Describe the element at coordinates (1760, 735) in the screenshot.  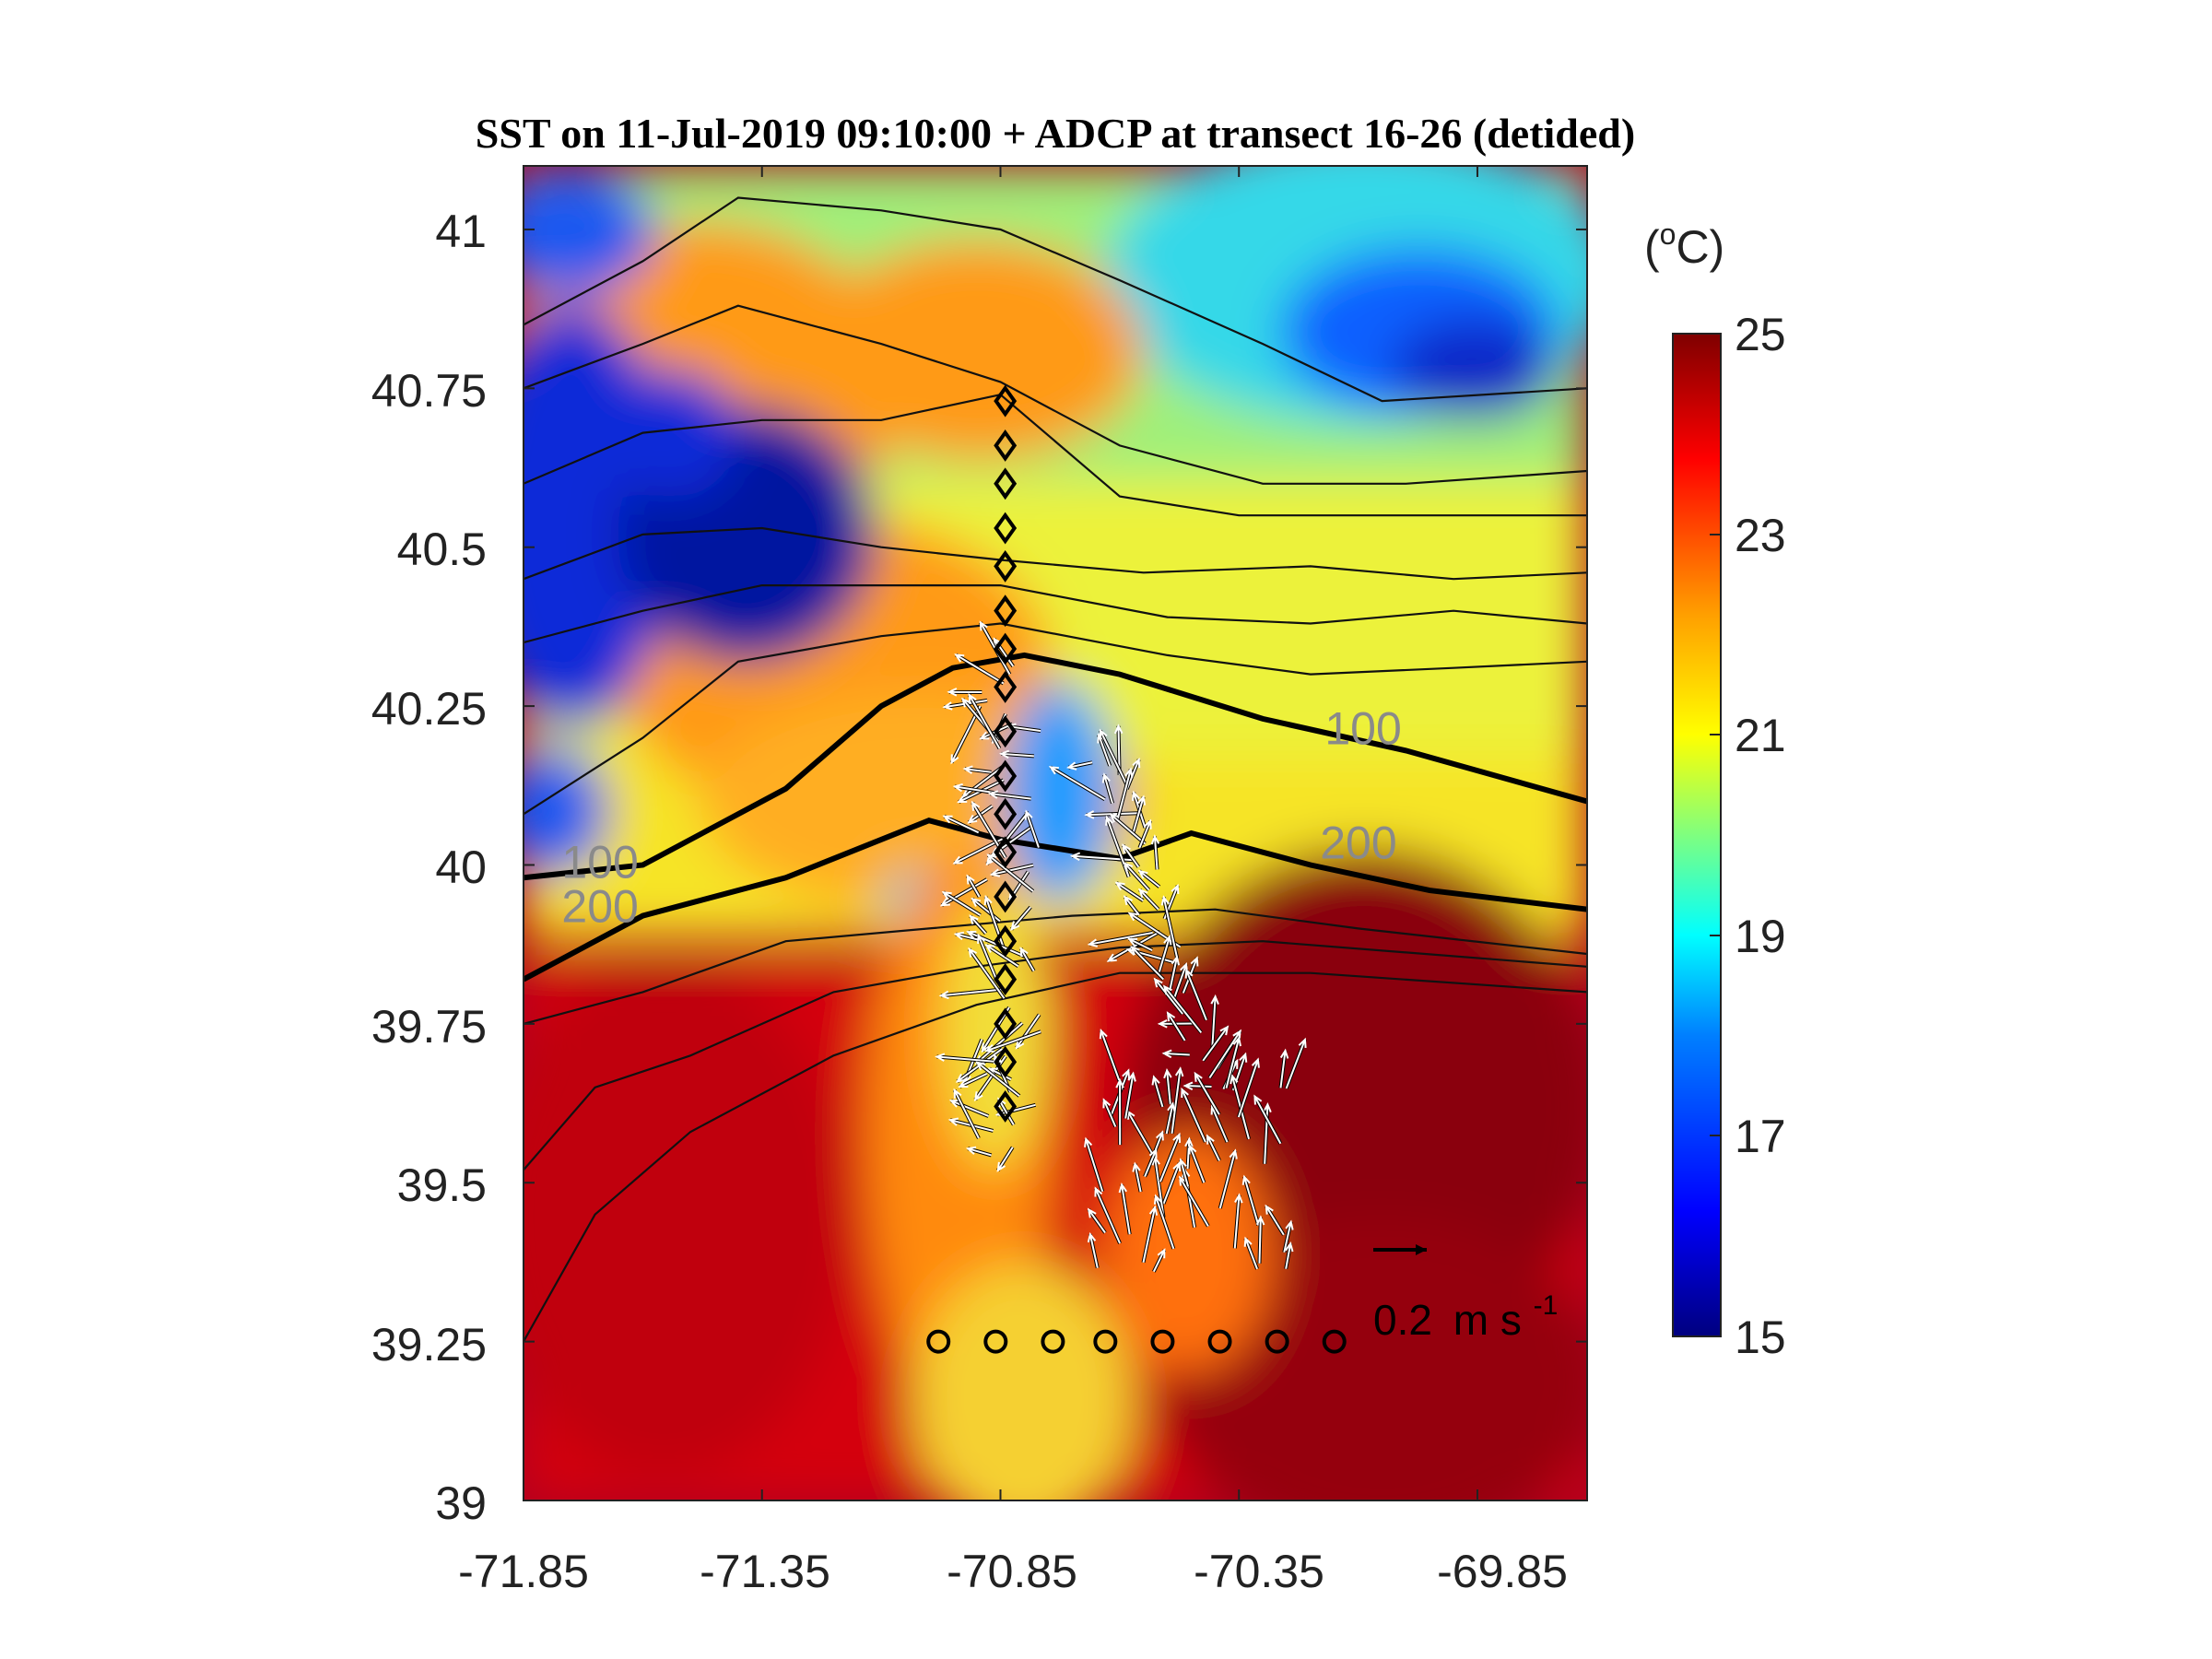
I see `colorbar-tick-label: 21` at that location.